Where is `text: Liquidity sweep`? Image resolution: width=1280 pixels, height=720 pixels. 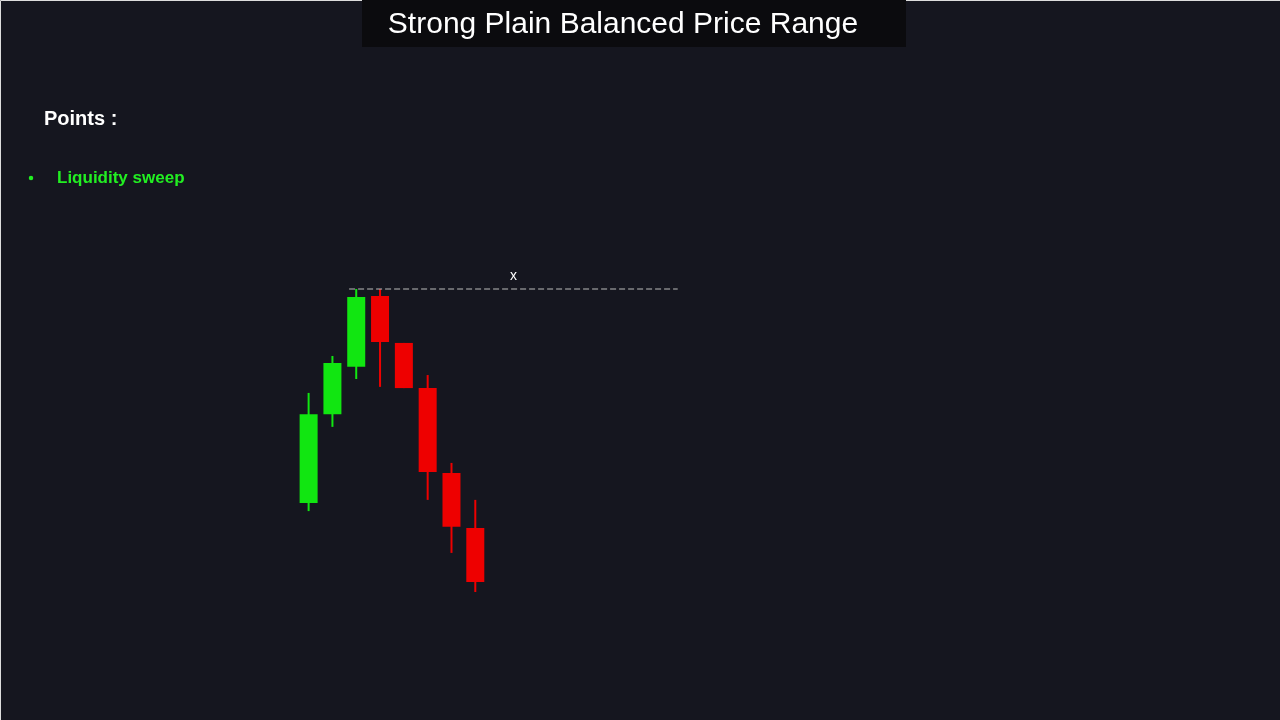
text: Liquidity sweep is located at coordinates (121, 177).